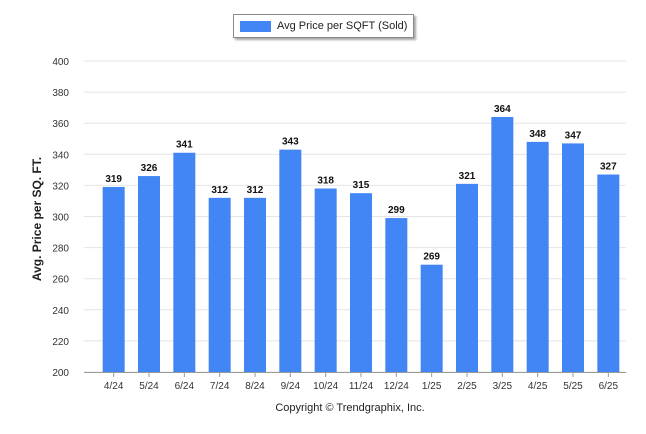  I want to click on data-label: 347, so click(573, 135).